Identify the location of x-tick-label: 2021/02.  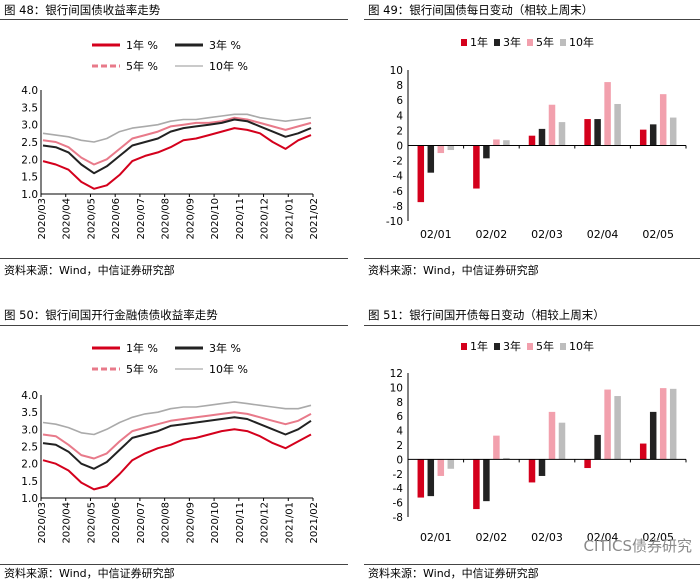
(314, 219).